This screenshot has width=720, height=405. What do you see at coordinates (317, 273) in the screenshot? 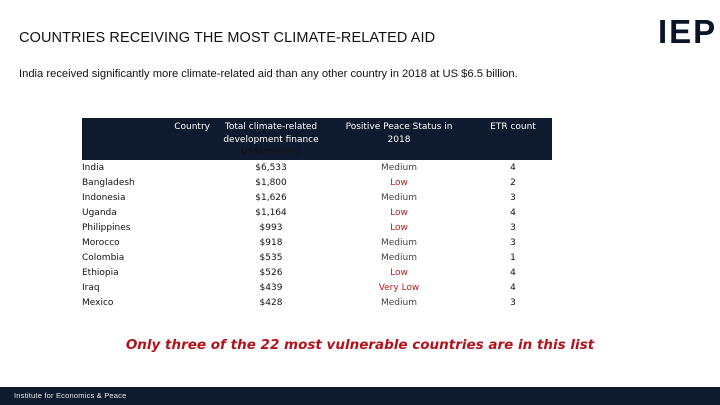
I see `table-row: Ethiopia $526 Low 4` at bounding box center [317, 273].